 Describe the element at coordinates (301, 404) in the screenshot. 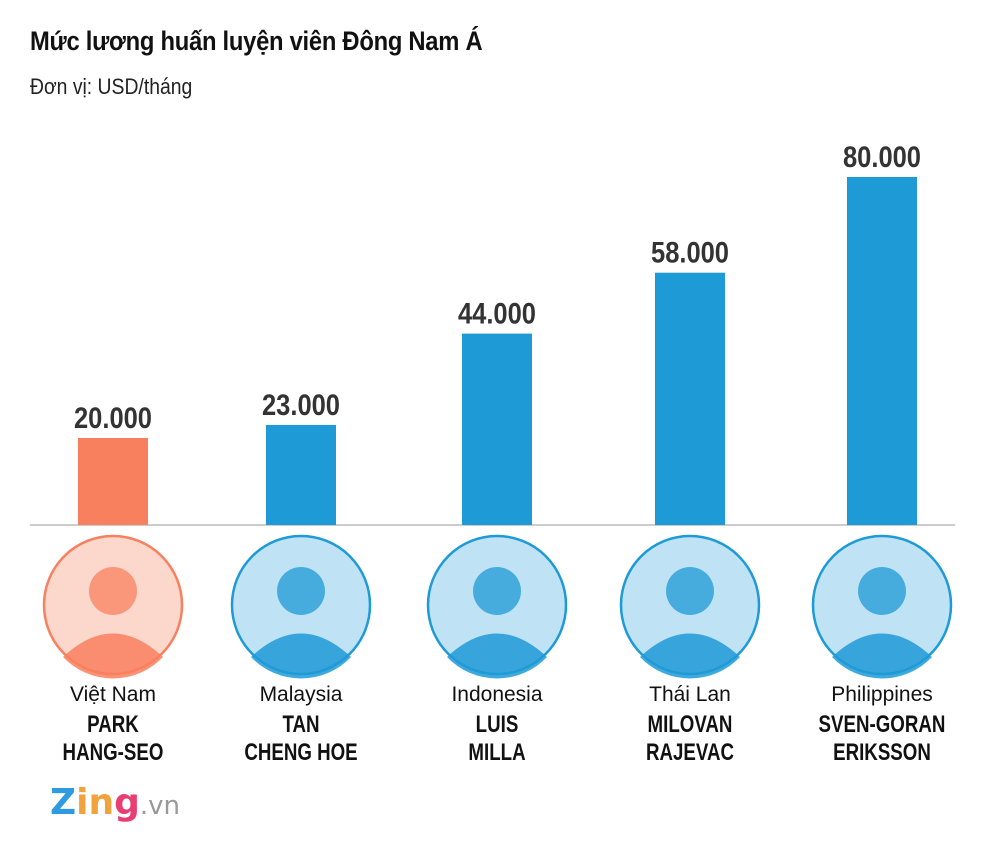

I see `value-label: 23.000` at that location.